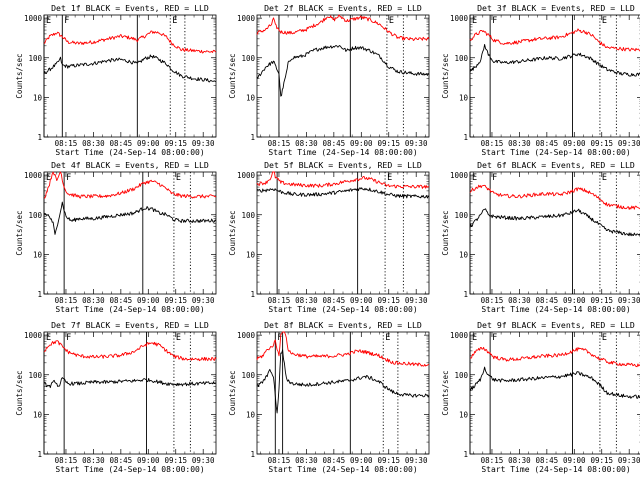 Image resolution: width=640 pixels, height=480 pixels. I want to click on axes-frame, so click(554, 393).